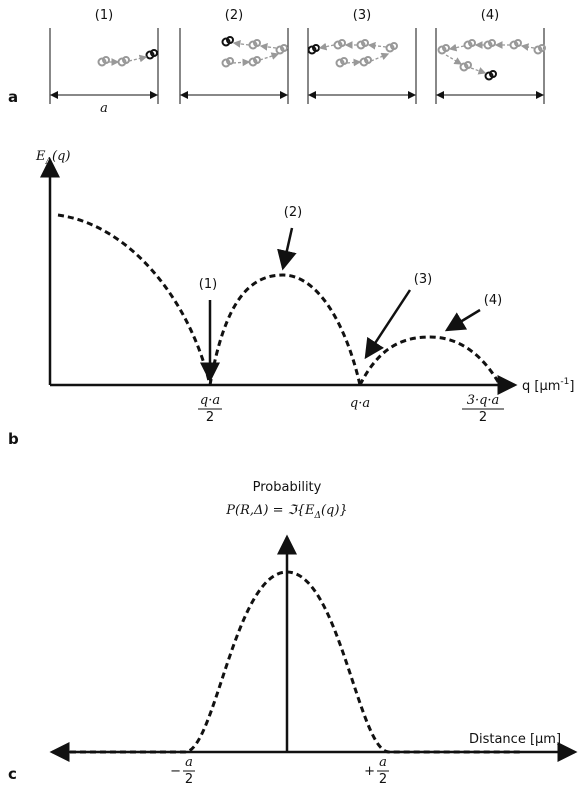  What do you see at coordinates (564, 382) in the screenshot?
I see `x-label-sup: -1` at bounding box center [564, 382].